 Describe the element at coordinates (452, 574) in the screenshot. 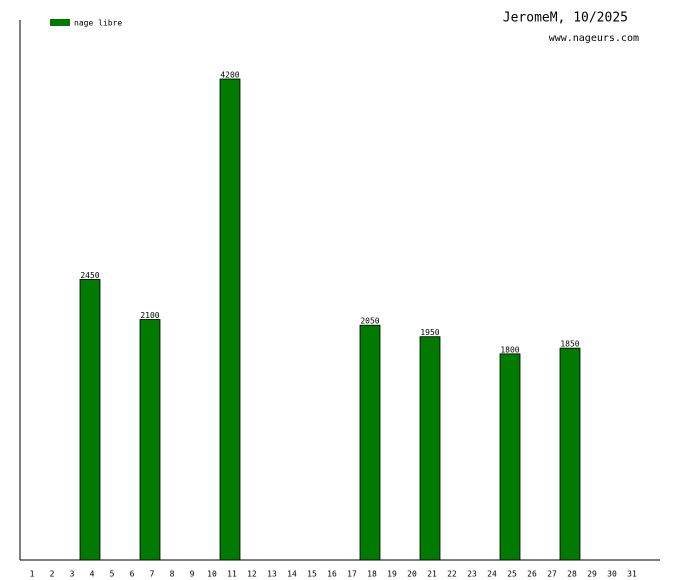

I see `x-tick-label: 22` at that location.